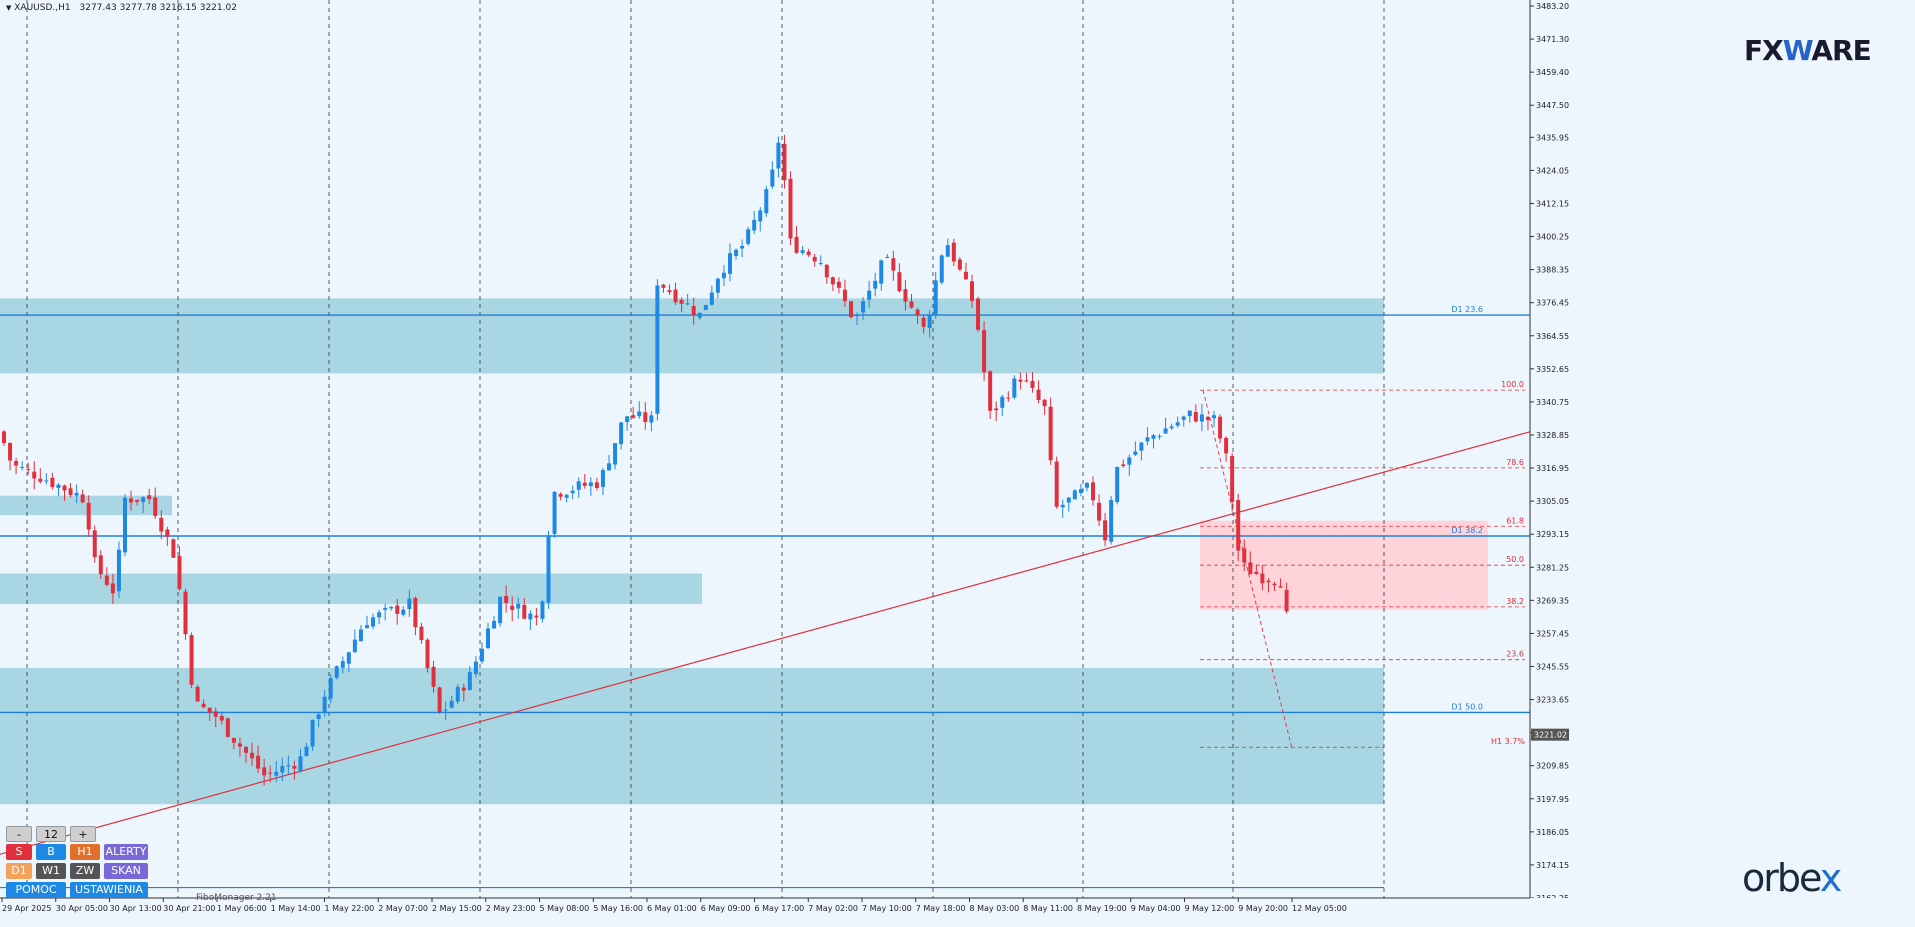 The height and width of the screenshot is (927, 1915). I want to click on help-button: POMOC, so click(36, 890).